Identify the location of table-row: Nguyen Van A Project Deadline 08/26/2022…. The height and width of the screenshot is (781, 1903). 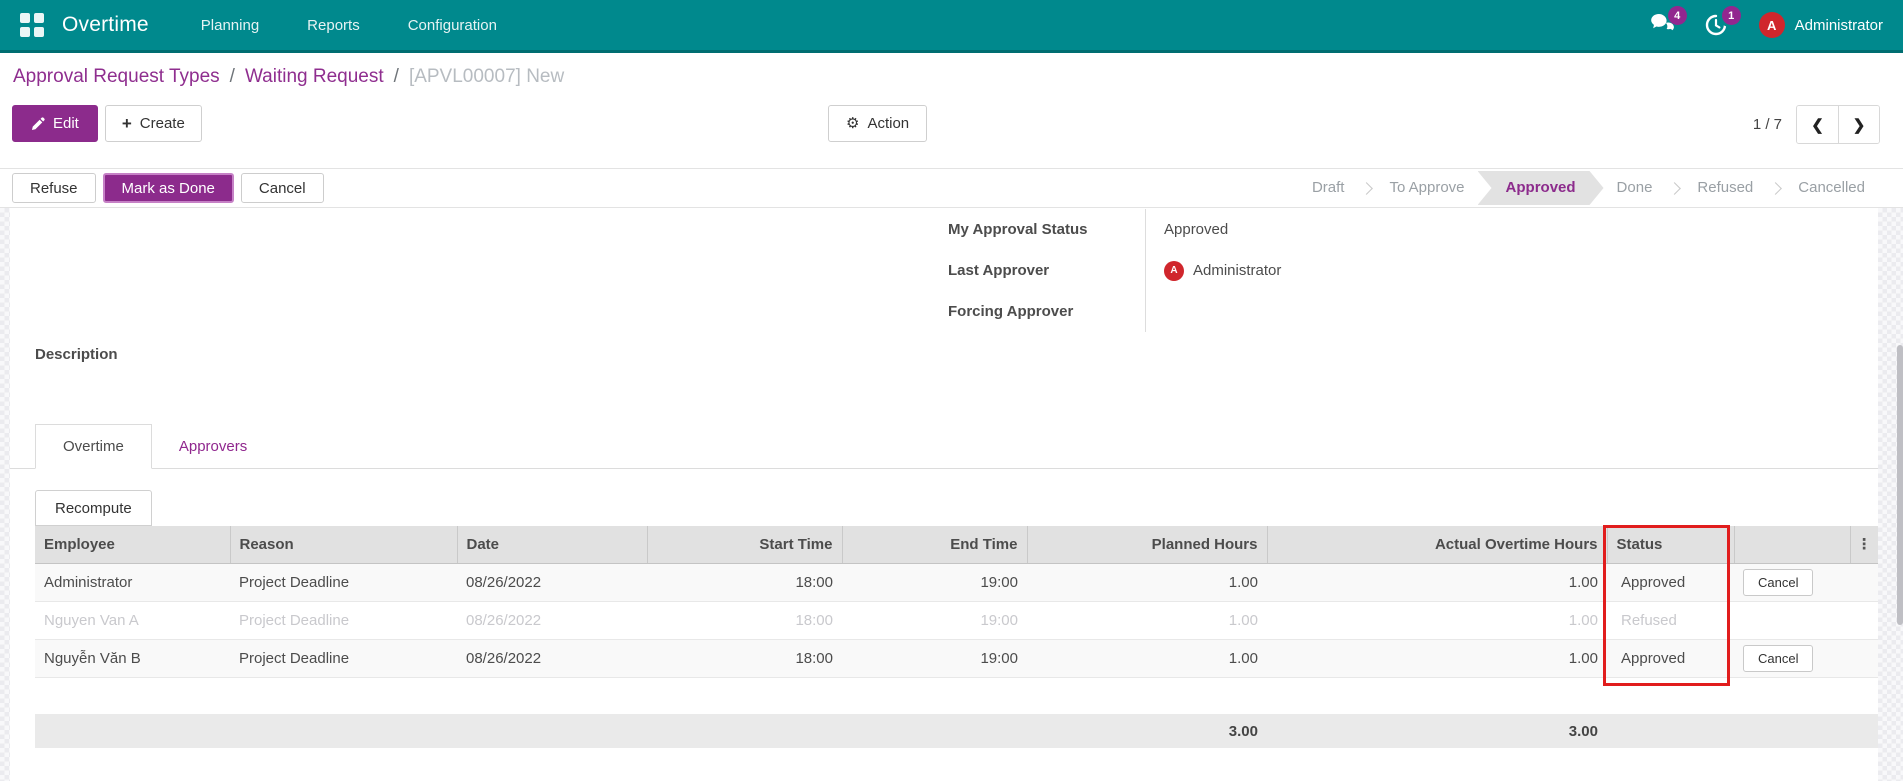
(956, 620).